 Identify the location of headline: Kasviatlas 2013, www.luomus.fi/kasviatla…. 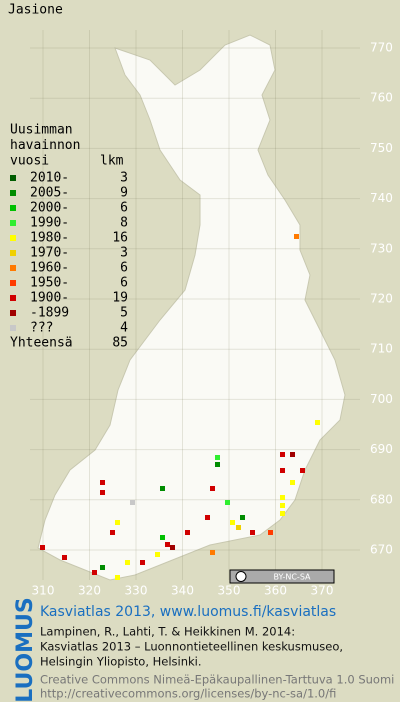
(188, 612).